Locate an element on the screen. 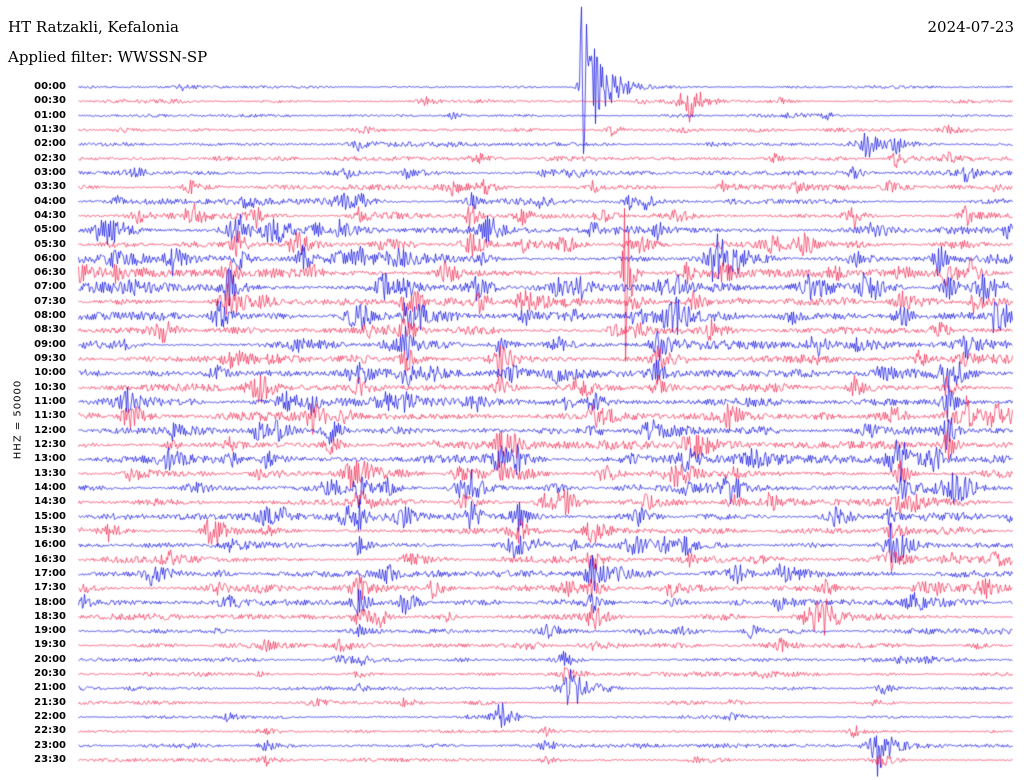 The width and height of the screenshot is (1024, 780). station-title: HT Ratzakli, Kefalonia is located at coordinates (93, 27).